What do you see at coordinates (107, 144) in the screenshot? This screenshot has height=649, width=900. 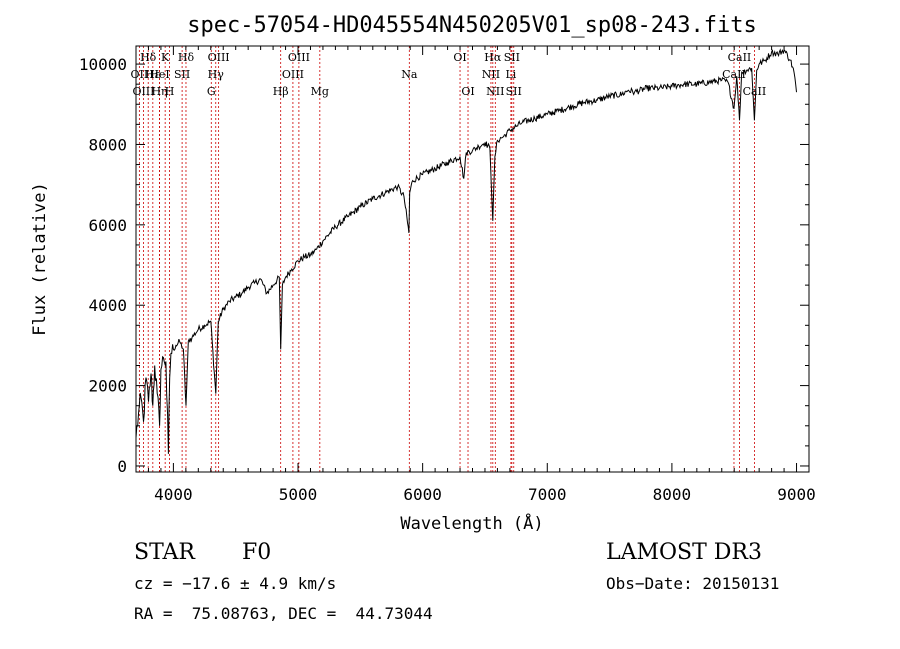 I see `y-tick-label: 8000` at bounding box center [107, 144].